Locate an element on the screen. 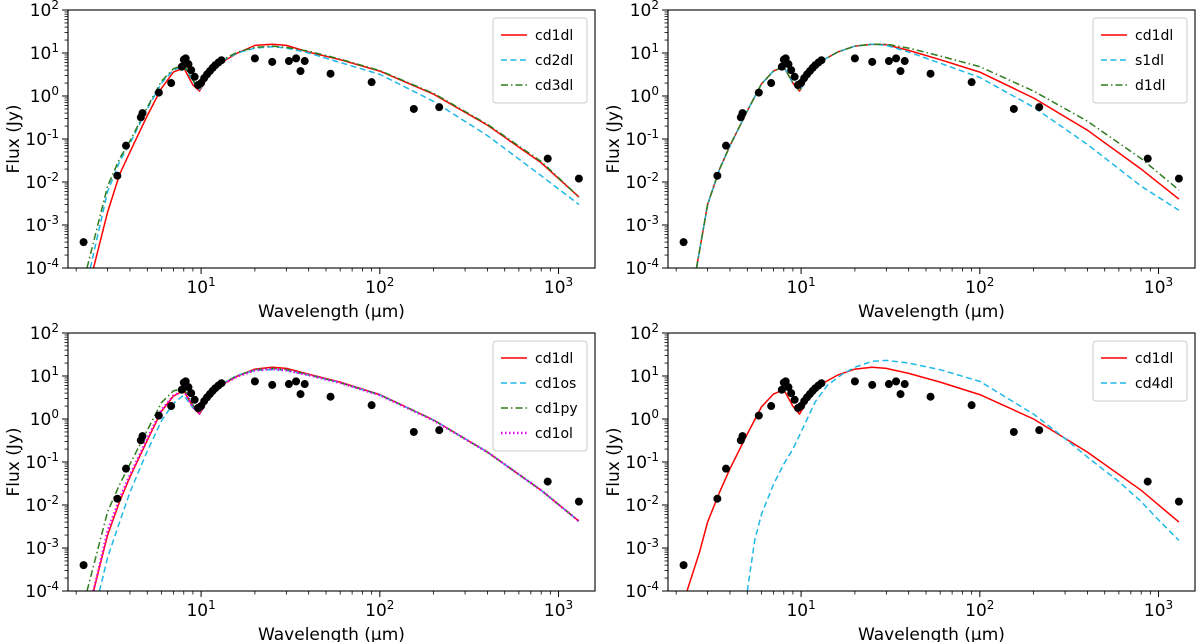 The image size is (1200, 642). legend-label: cd1ol is located at coordinates (554, 434).